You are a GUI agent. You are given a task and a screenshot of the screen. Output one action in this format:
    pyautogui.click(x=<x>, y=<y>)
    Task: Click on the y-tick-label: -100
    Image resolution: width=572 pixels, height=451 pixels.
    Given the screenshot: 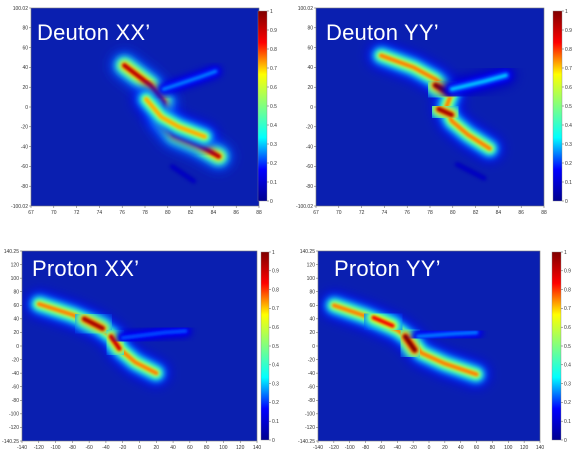 What is the action you would take?
    pyautogui.click(x=14, y=415)
    